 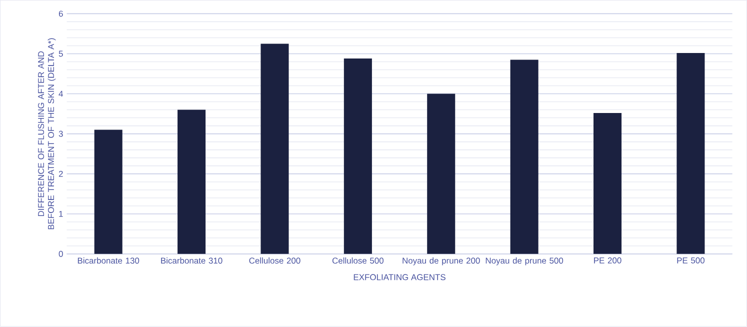 I want to click on y-tick-label: 6, so click(x=60, y=13).